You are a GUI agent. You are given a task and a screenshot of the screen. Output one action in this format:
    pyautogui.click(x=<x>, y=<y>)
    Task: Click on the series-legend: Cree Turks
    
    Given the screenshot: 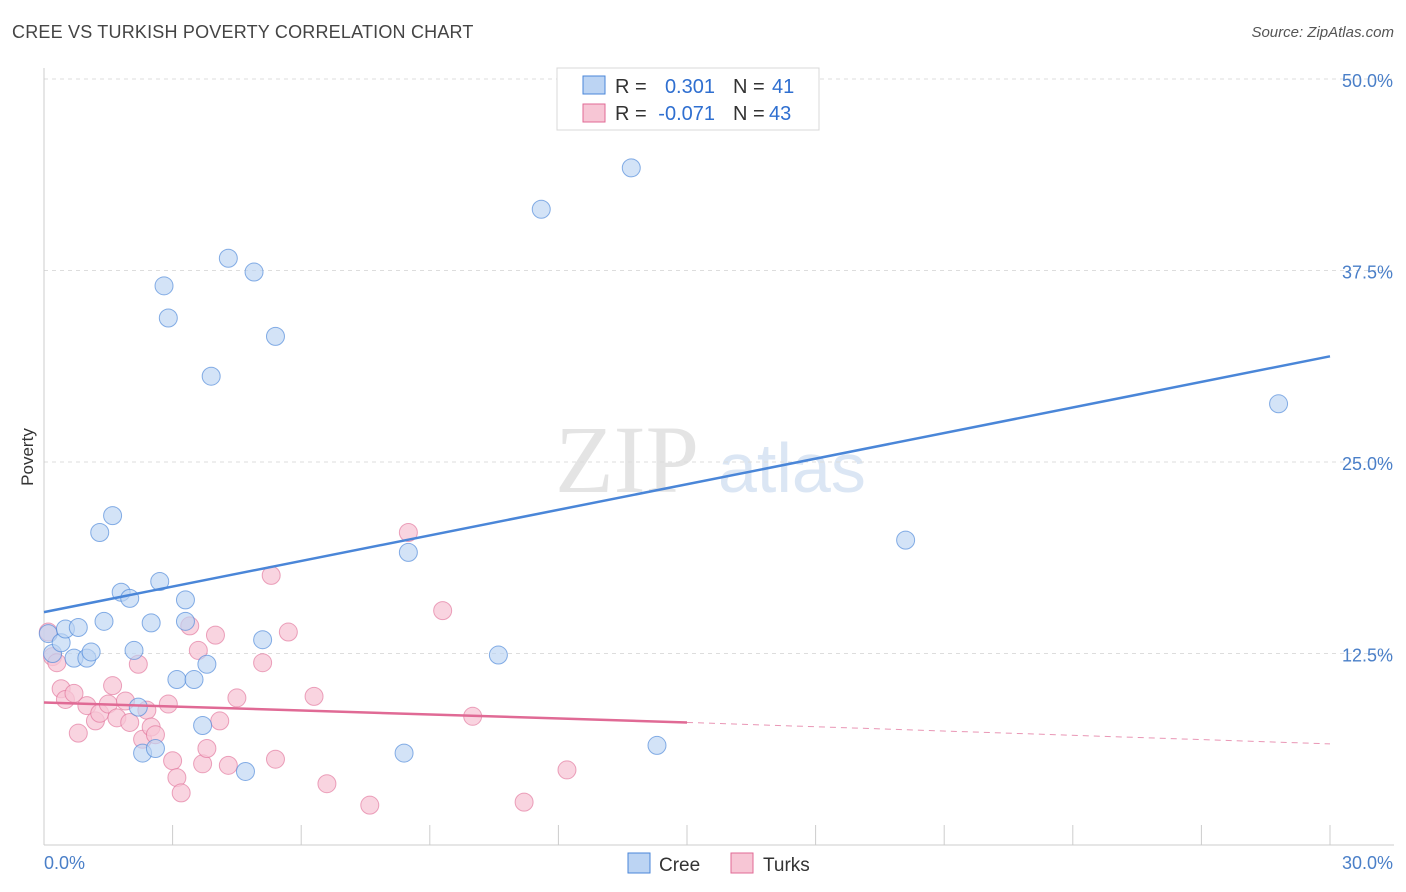 What is the action you would take?
    pyautogui.click(x=718, y=864)
    